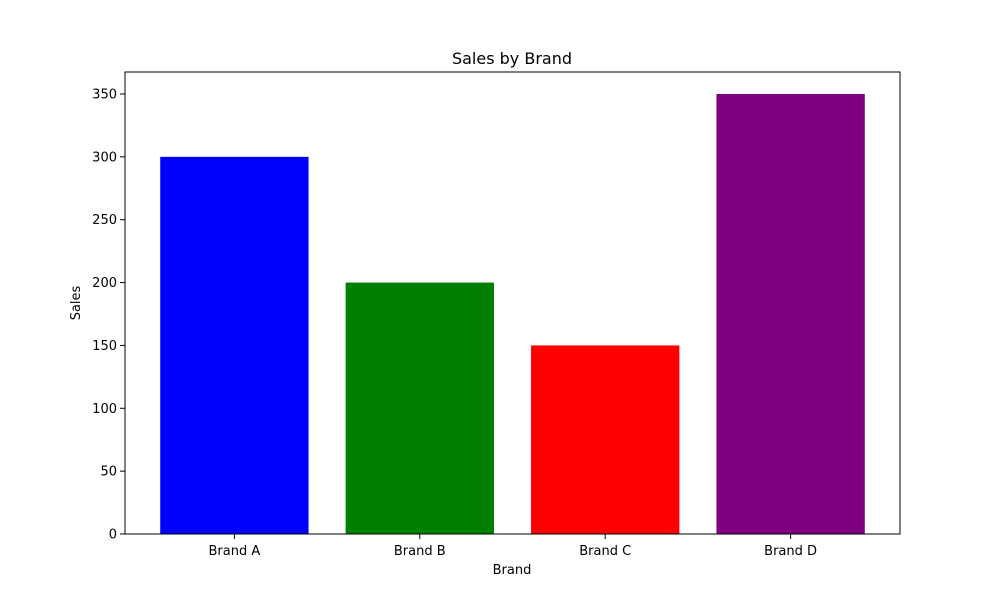 This screenshot has height=600, width=1000. What do you see at coordinates (113, 535) in the screenshot?
I see `y-tick-label: 0` at bounding box center [113, 535].